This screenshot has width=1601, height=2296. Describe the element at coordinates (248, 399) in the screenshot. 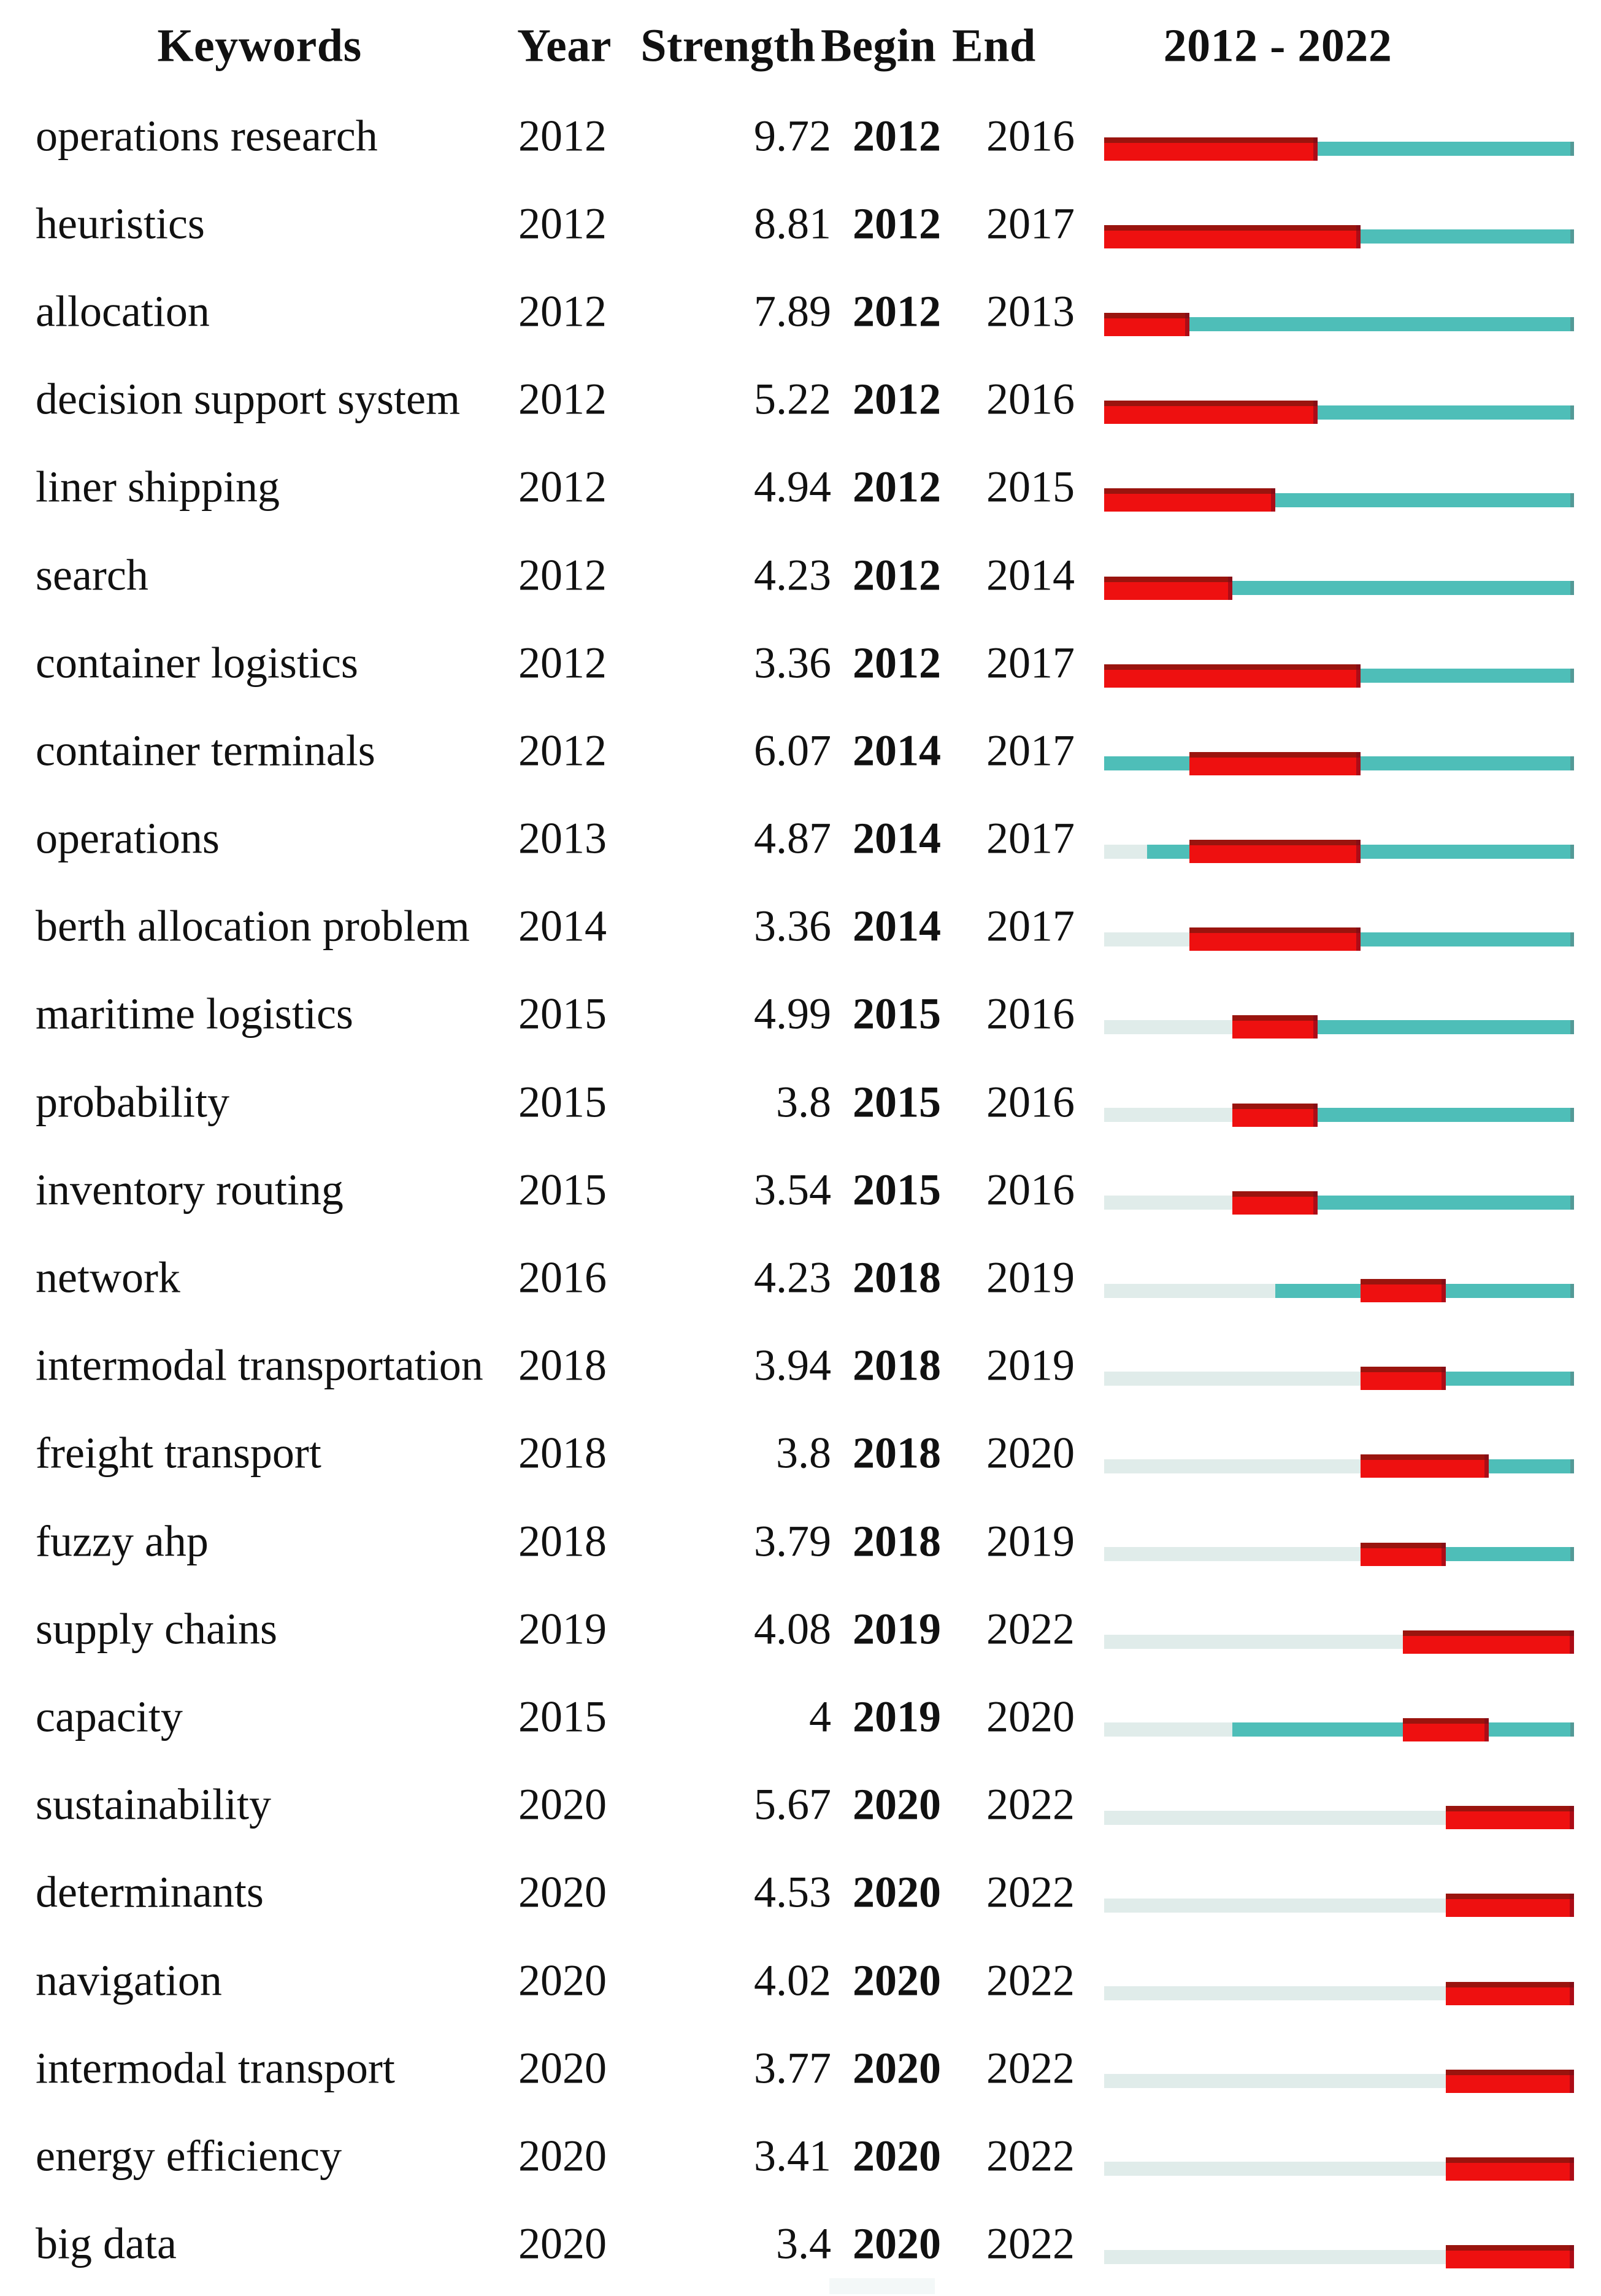

I see `keyword-label: decision support system` at that location.